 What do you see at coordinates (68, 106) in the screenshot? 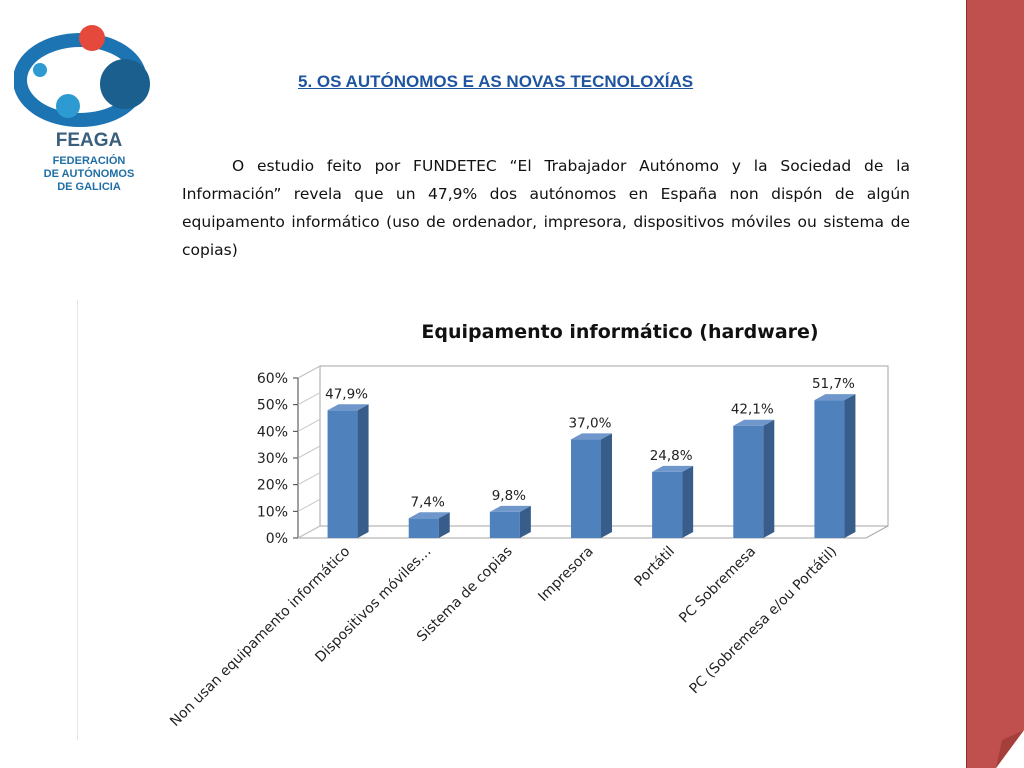
I see `logo-small-dot` at bounding box center [68, 106].